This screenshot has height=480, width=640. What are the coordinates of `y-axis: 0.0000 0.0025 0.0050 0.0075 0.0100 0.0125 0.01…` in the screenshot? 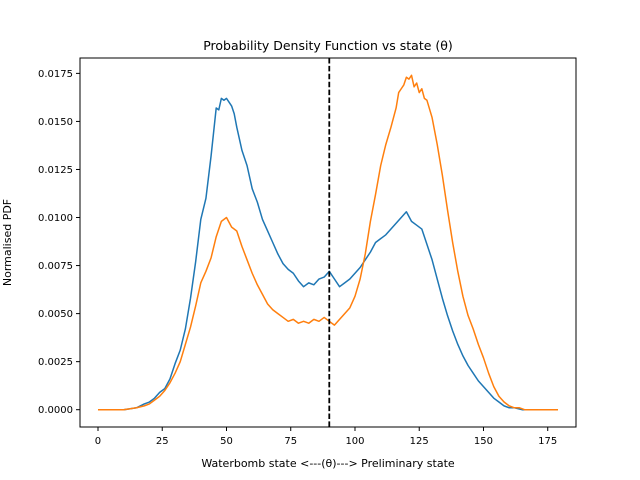 It's located at (59, 242).